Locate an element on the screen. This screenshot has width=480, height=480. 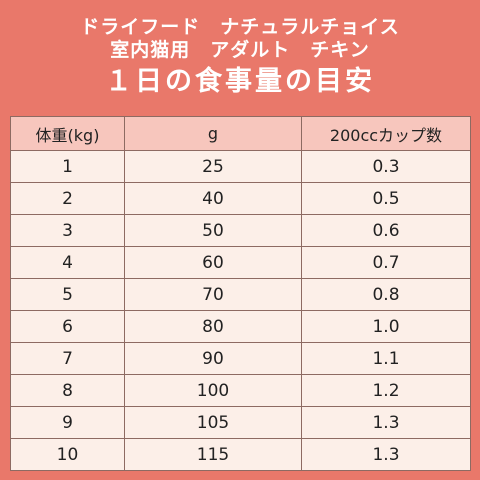
cups-cell: 0.7 is located at coordinates (386, 262).